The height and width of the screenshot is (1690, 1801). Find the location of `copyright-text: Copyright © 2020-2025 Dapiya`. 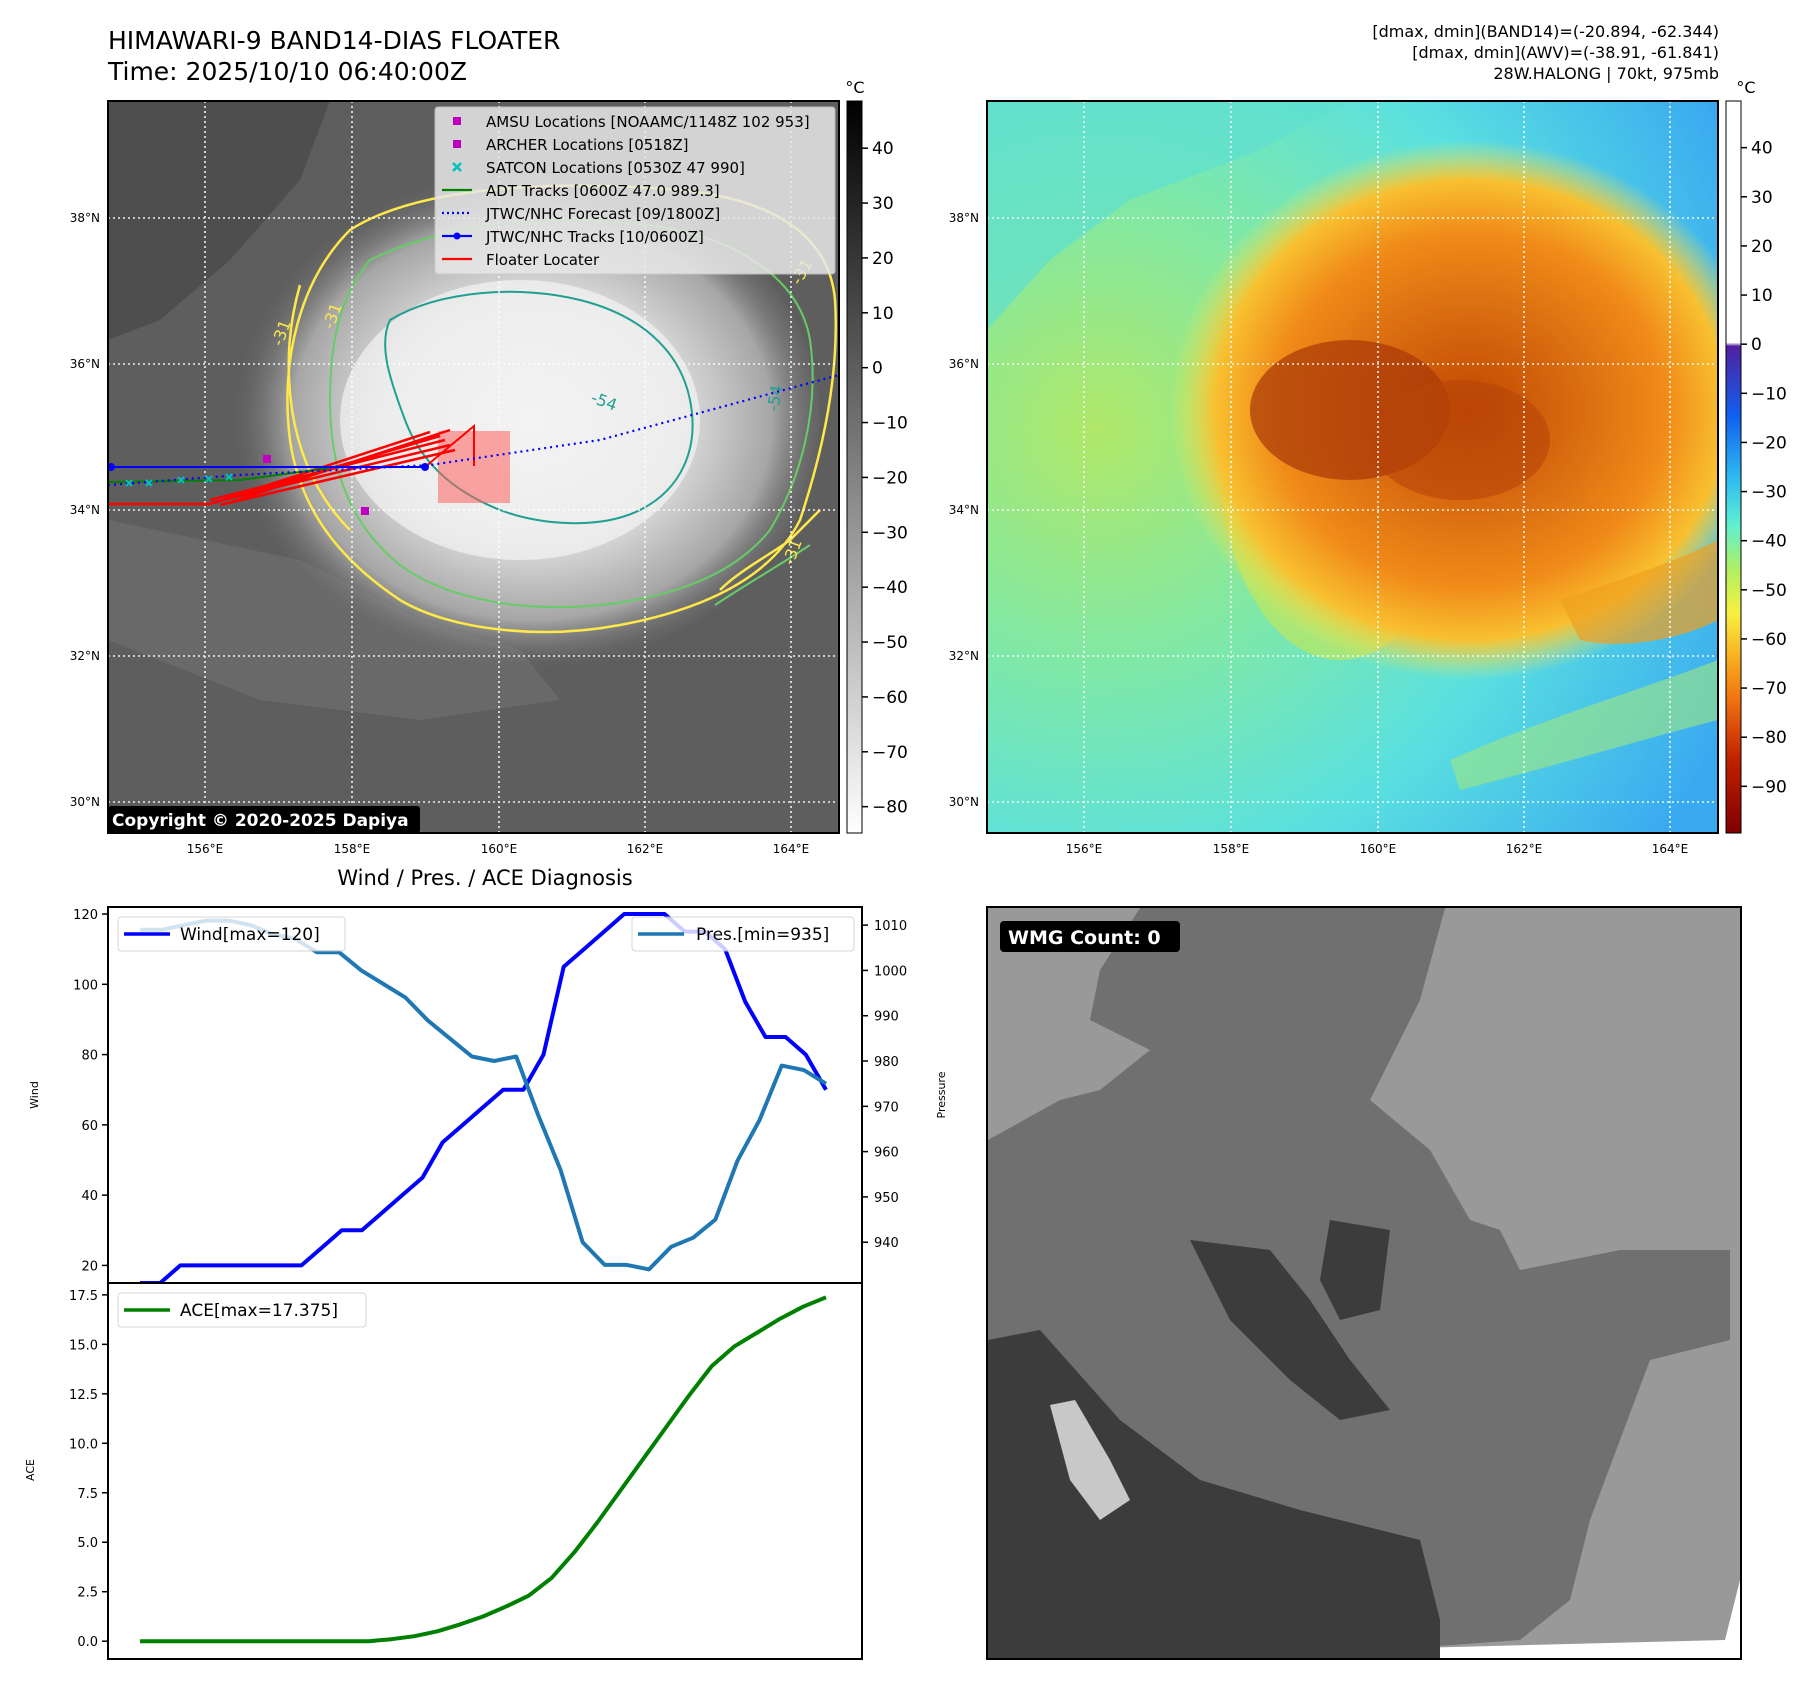

copyright-text: Copyright © 2020-2025 Dapiya is located at coordinates (260, 821).